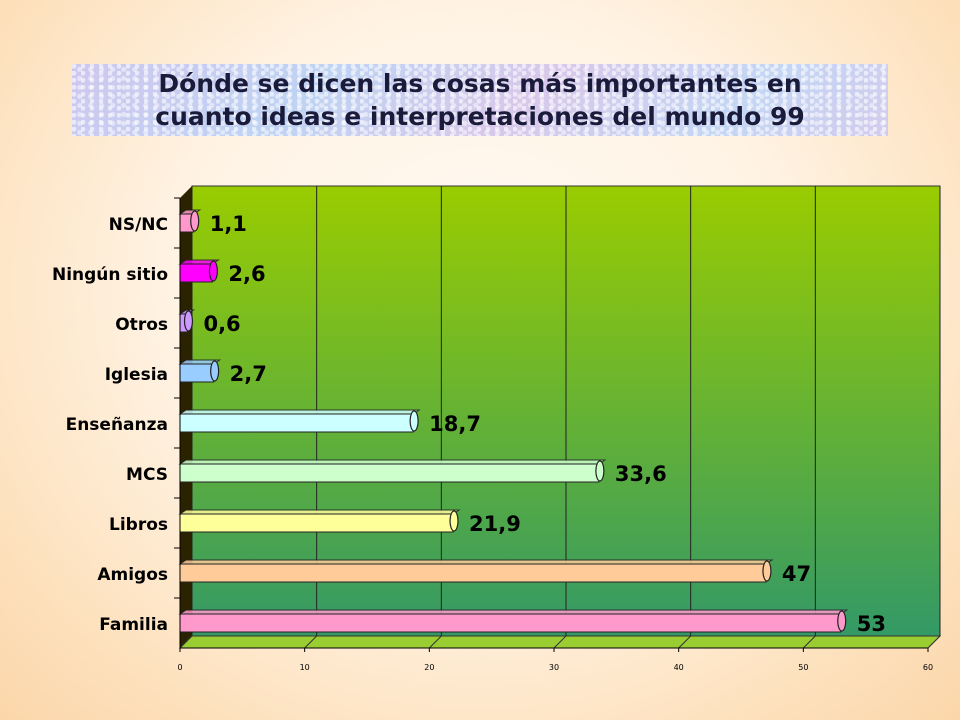  What do you see at coordinates (803, 667) in the screenshot?
I see `x-tick-label: 50` at bounding box center [803, 667].